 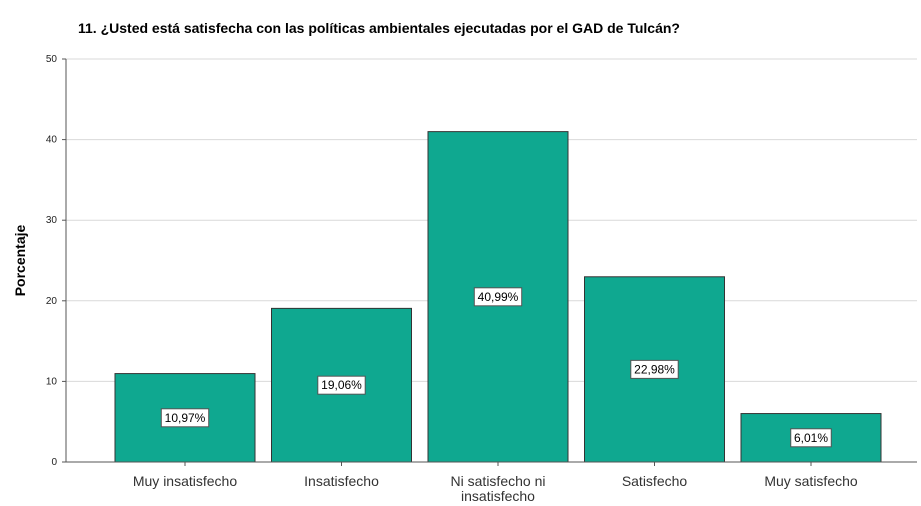 What do you see at coordinates (341, 481) in the screenshot?
I see `x-tick-label: Insatisfecho` at bounding box center [341, 481].